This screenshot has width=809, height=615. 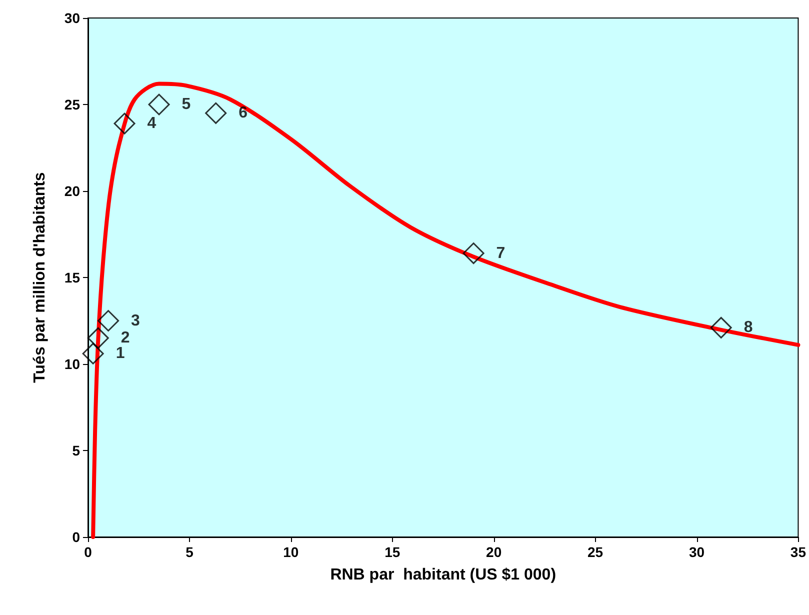 I want to click on x-tick-label: 10, so click(x=291, y=552).